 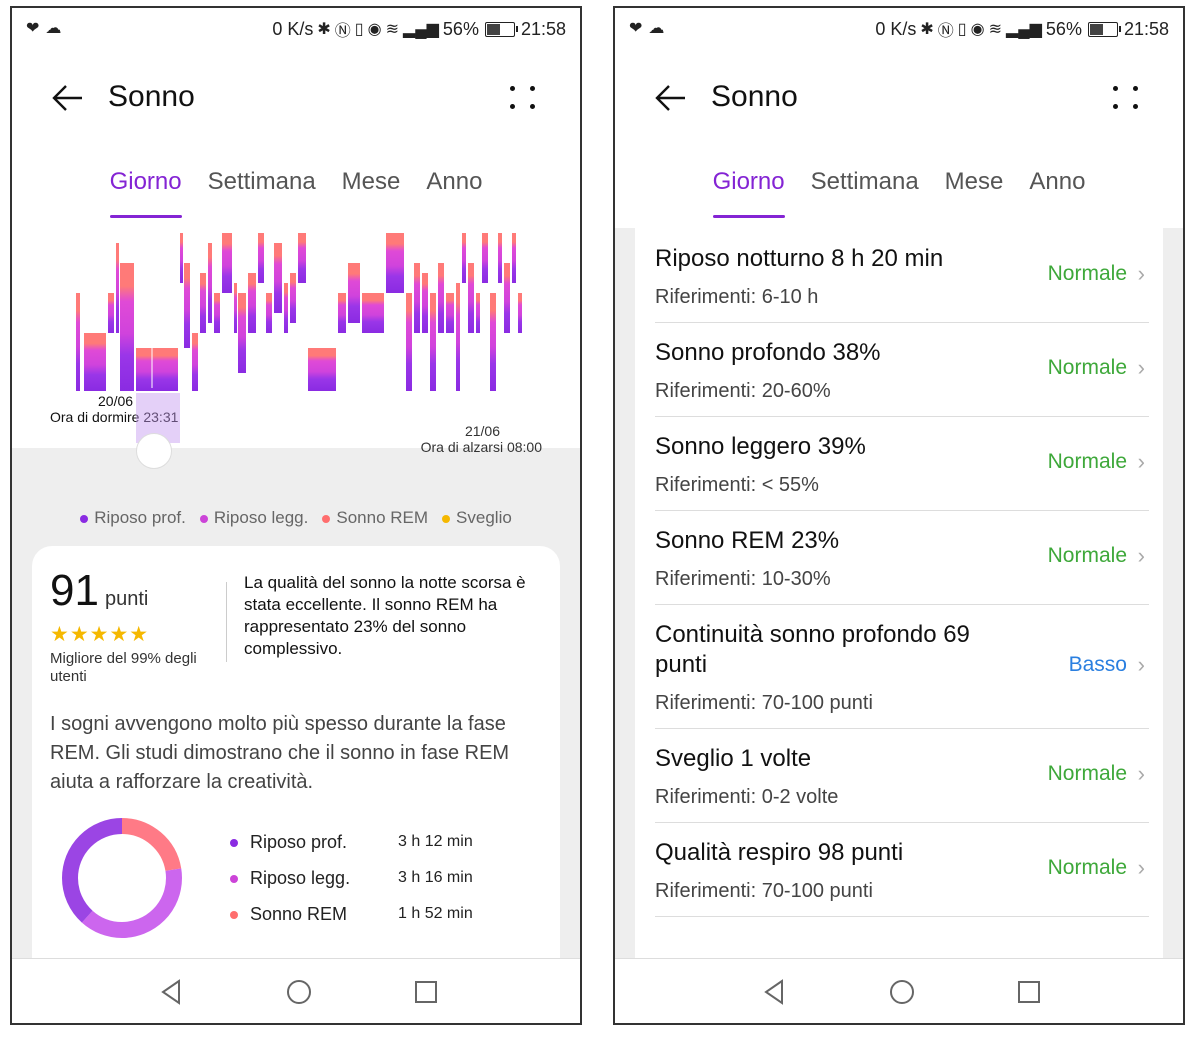 What do you see at coordinates (253, 518) in the screenshot?
I see `legend-light: Riposo legg.` at bounding box center [253, 518].